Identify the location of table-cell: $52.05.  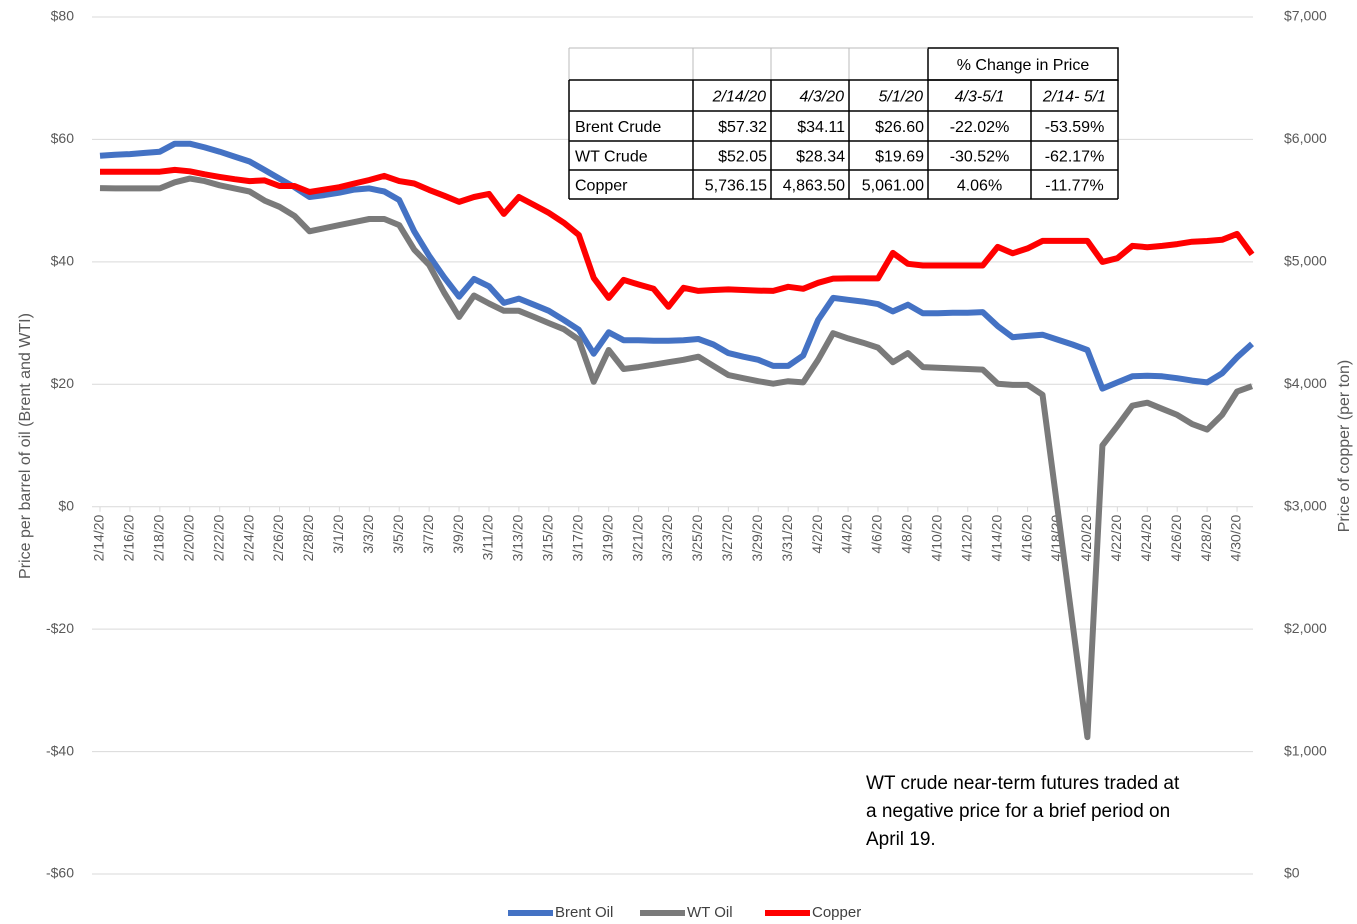
(742, 157).